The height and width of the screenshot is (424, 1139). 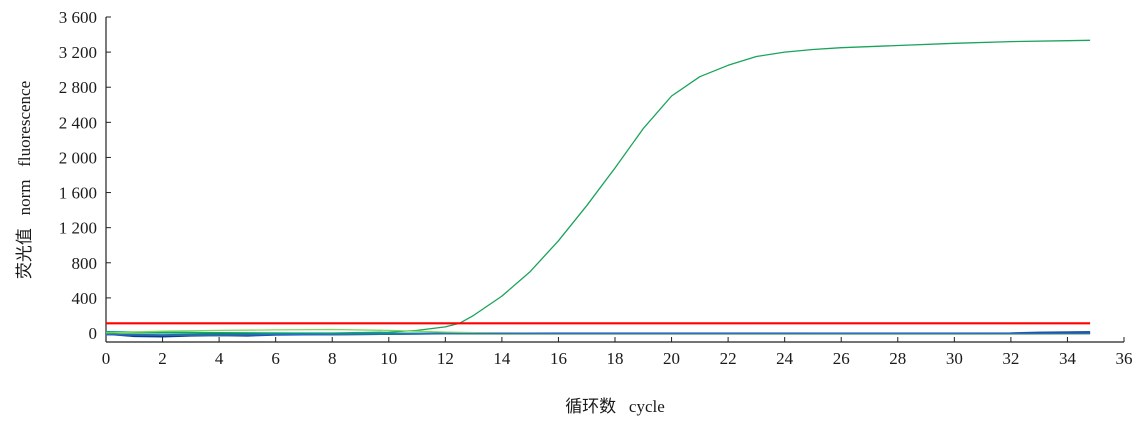 What do you see at coordinates (106, 358) in the screenshot?
I see `x-tick-label: 0` at bounding box center [106, 358].